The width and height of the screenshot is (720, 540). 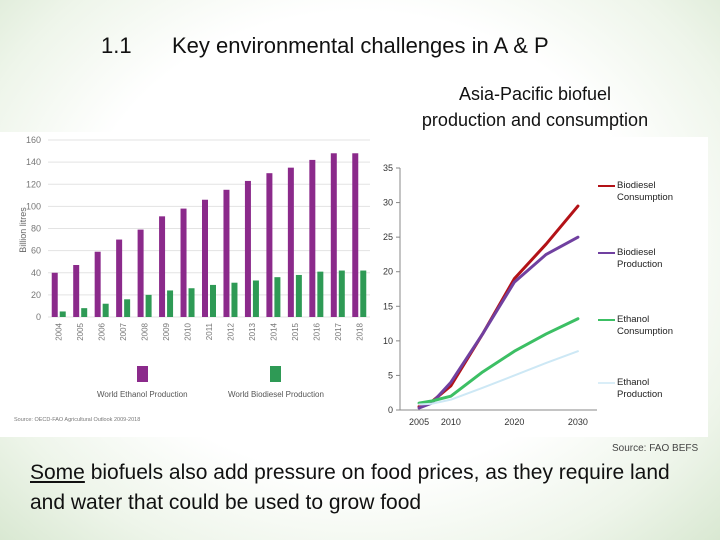 I want to click on legend-ethanol-label: World Ethanol Production, so click(x=142, y=394).